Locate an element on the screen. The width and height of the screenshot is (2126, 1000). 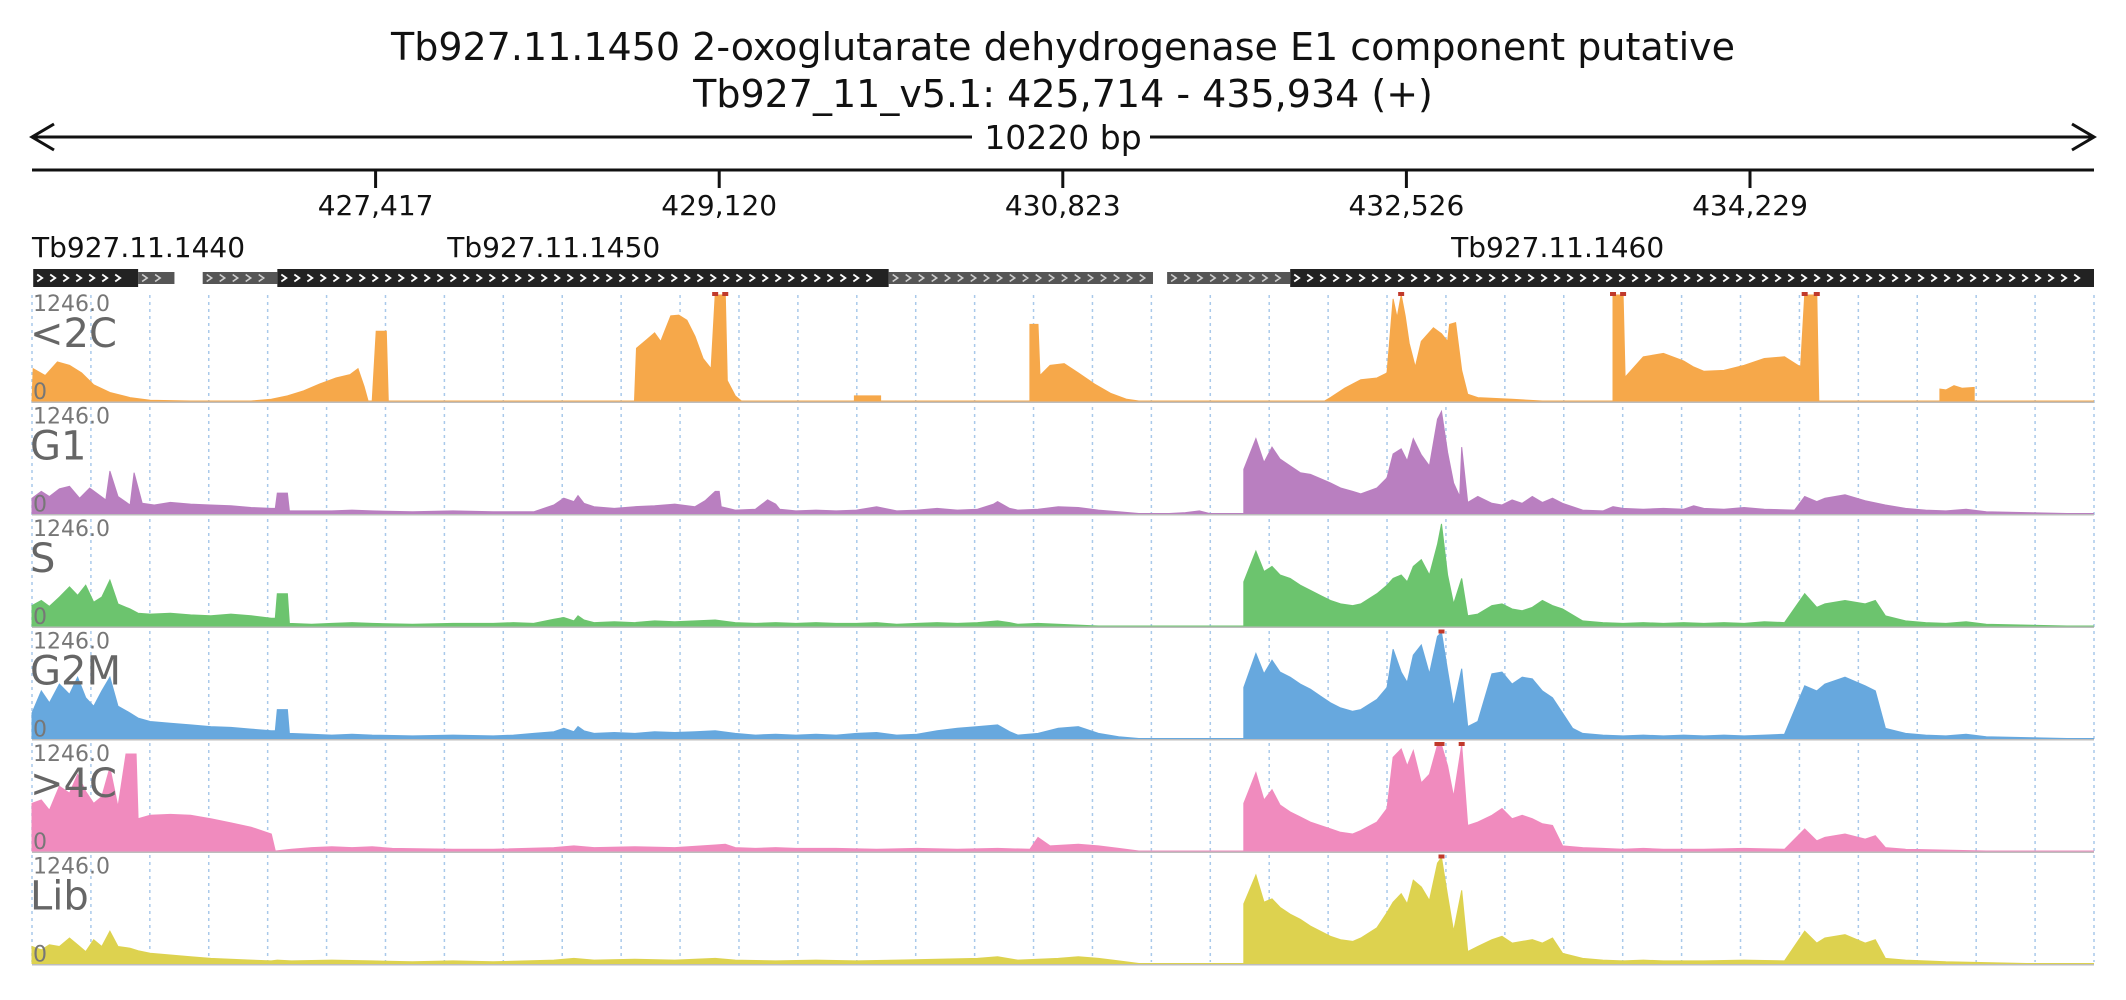
span-arrow: 10220 bp is located at coordinates (1063, 137).